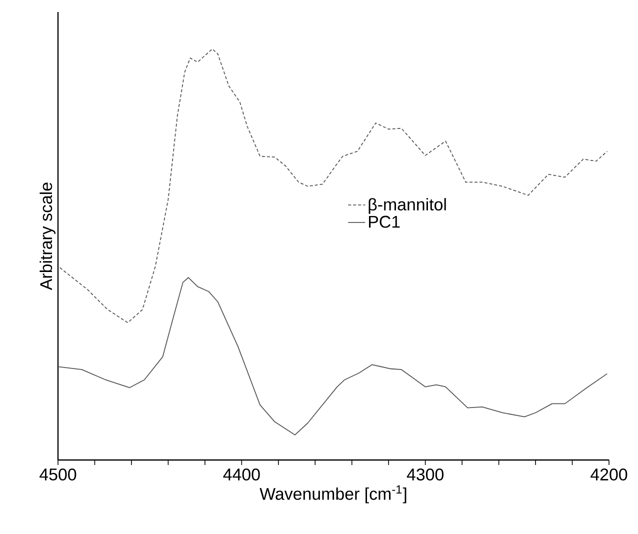 The height and width of the screenshot is (534, 638). What do you see at coordinates (241, 474) in the screenshot?
I see `x-tick-label: 4400` at bounding box center [241, 474].